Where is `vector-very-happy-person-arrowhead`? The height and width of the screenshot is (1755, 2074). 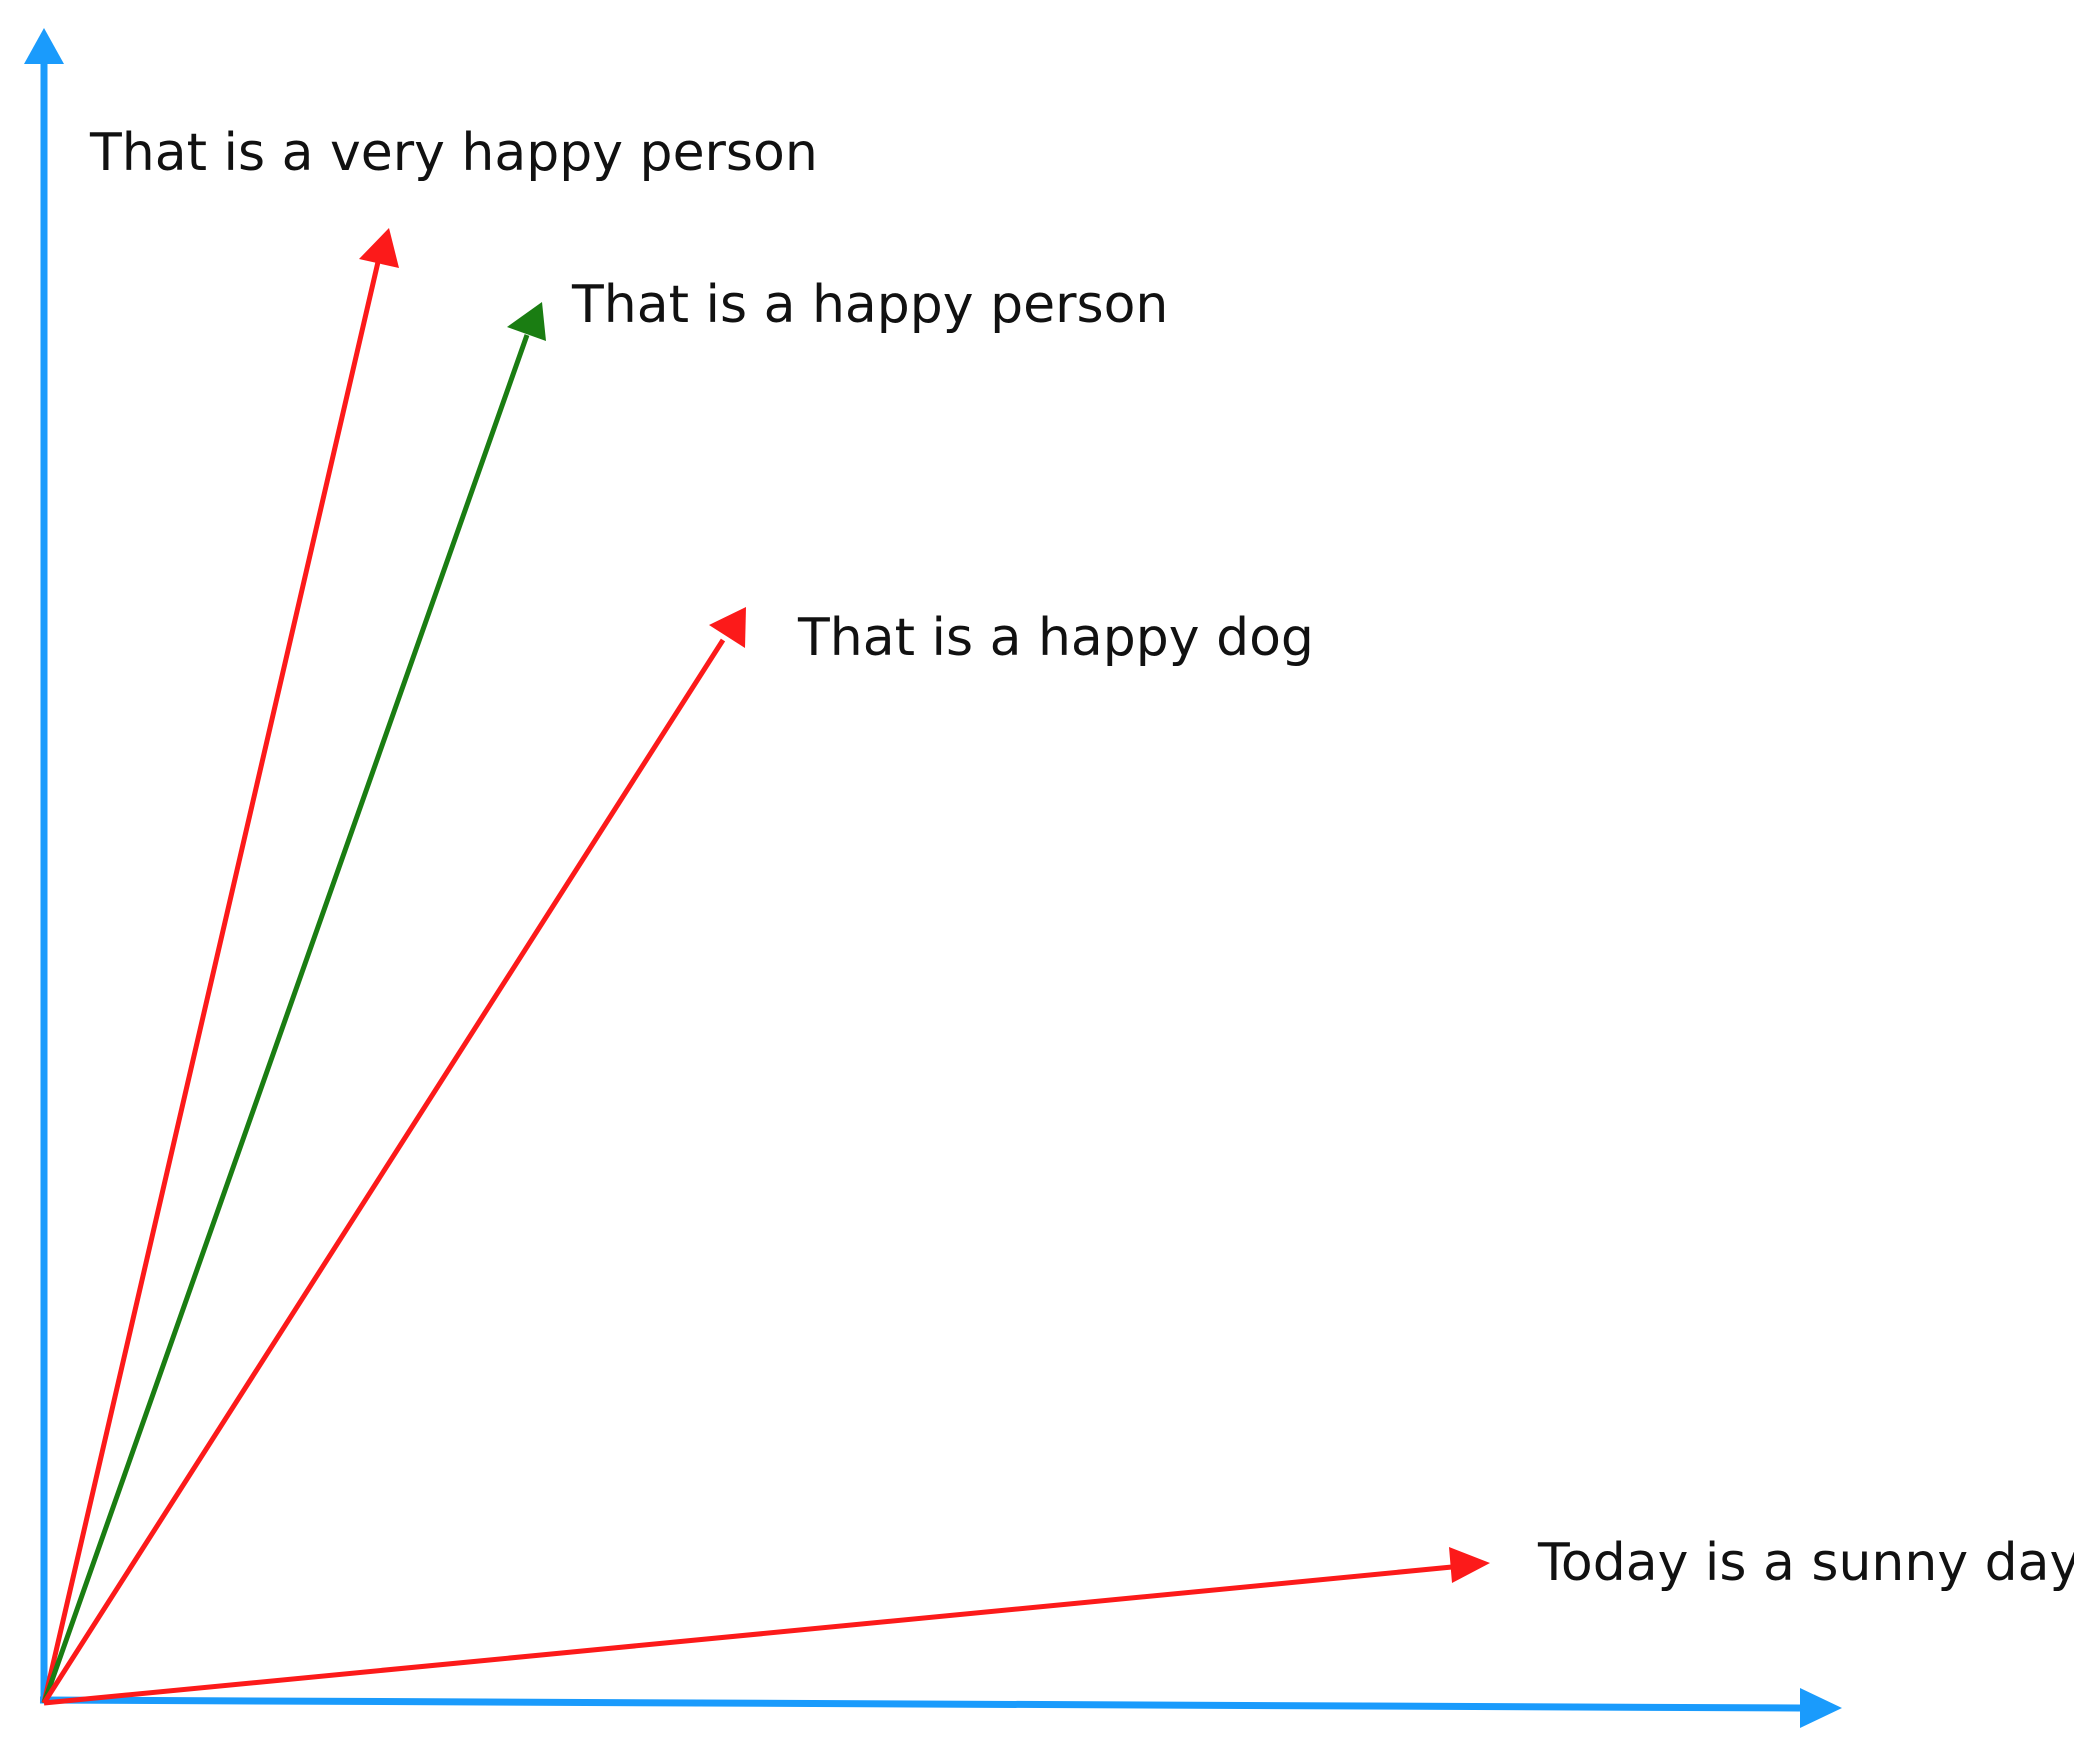 vector-very-happy-person-arrowhead is located at coordinates (379, 248).